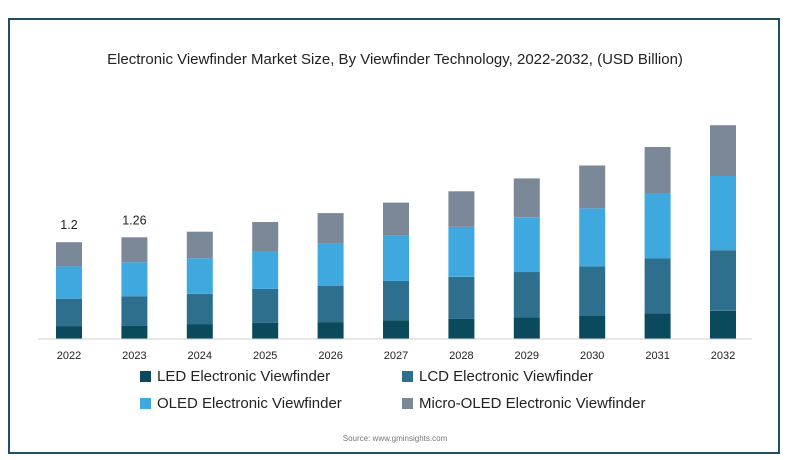  What do you see at coordinates (592, 356) in the screenshot?
I see `x-tick-label: 2030` at bounding box center [592, 356].